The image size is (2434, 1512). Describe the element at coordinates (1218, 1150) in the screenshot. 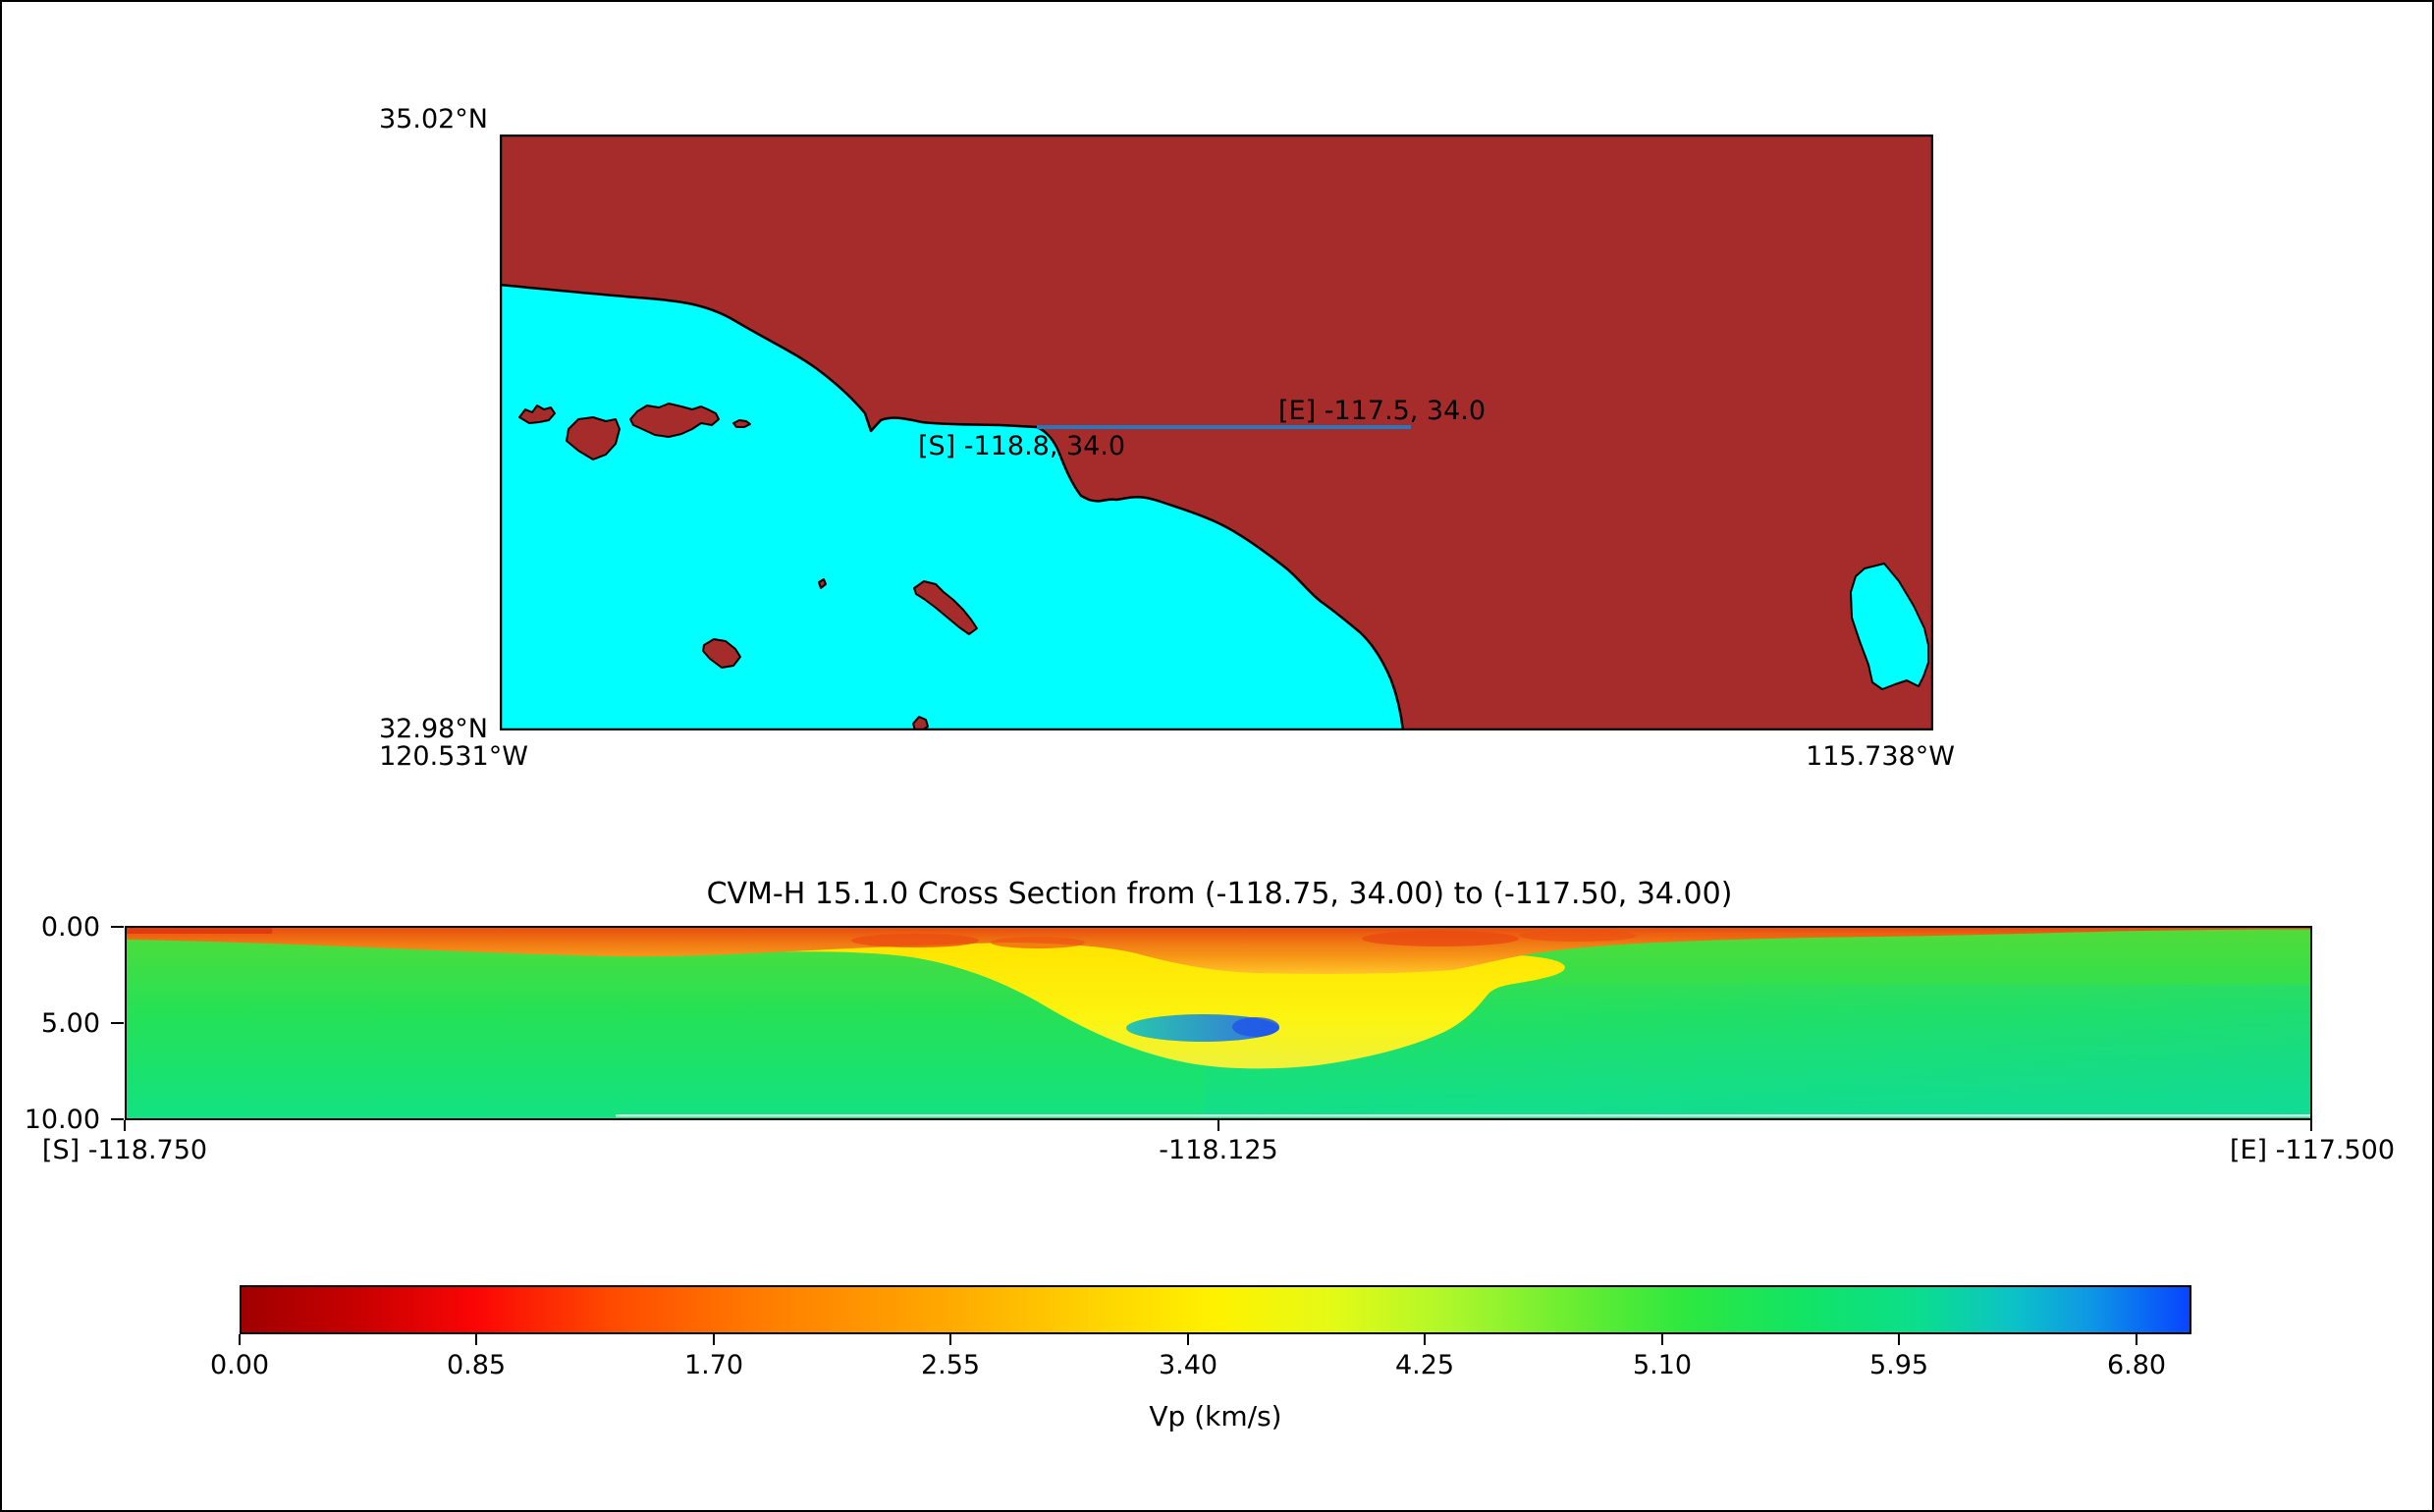

I see `cs-distance-label-mid: -118.125` at that location.